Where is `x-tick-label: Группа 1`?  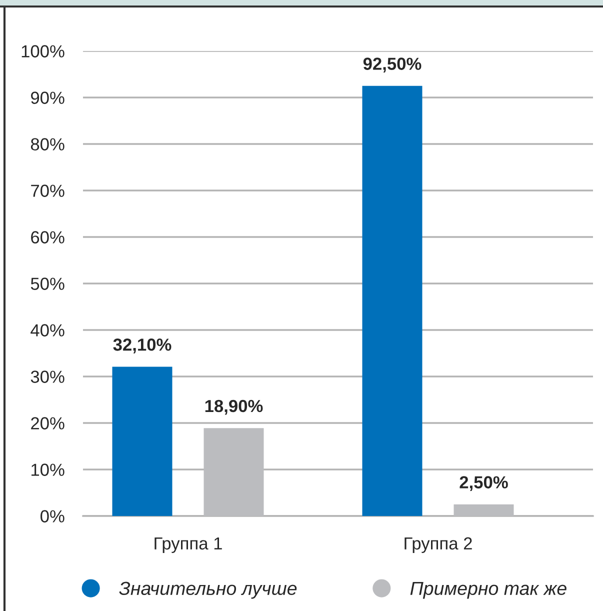
x-tick-label: Группа 1 is located at coordinates (188, 545).